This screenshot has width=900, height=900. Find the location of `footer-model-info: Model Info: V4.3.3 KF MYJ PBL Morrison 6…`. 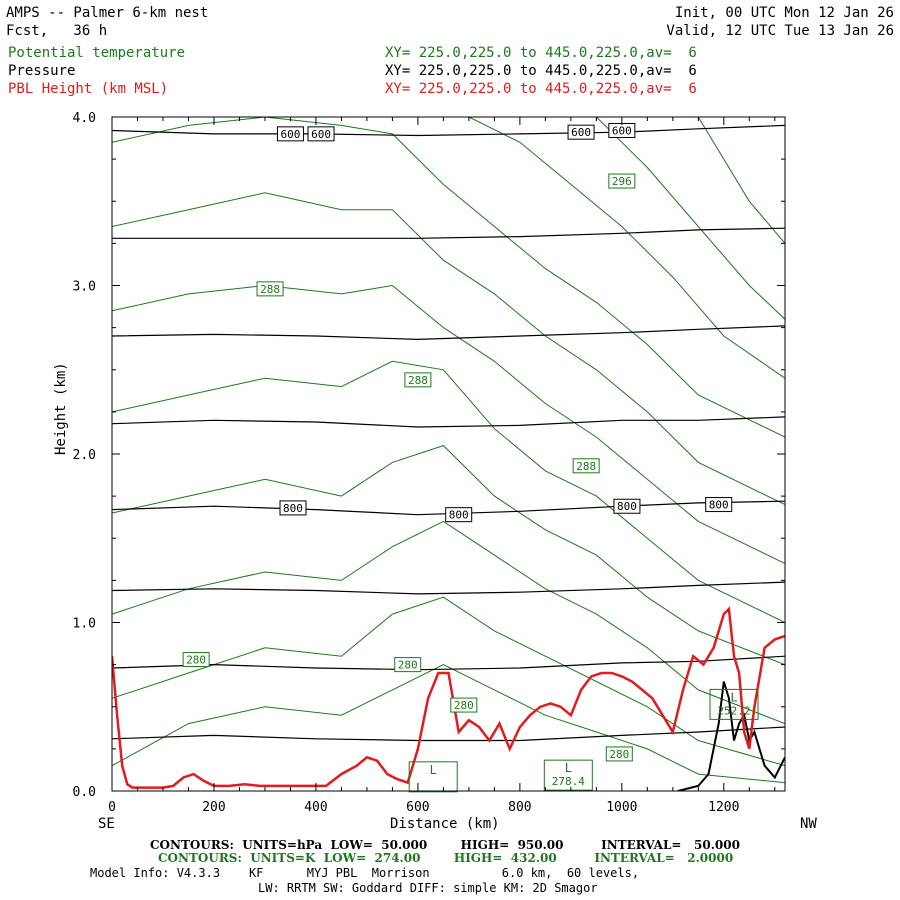

footer-model-info: Model Info: V4.3.3 KF MYJ PBL Morrison 6… is located at coordinates (365, 873).